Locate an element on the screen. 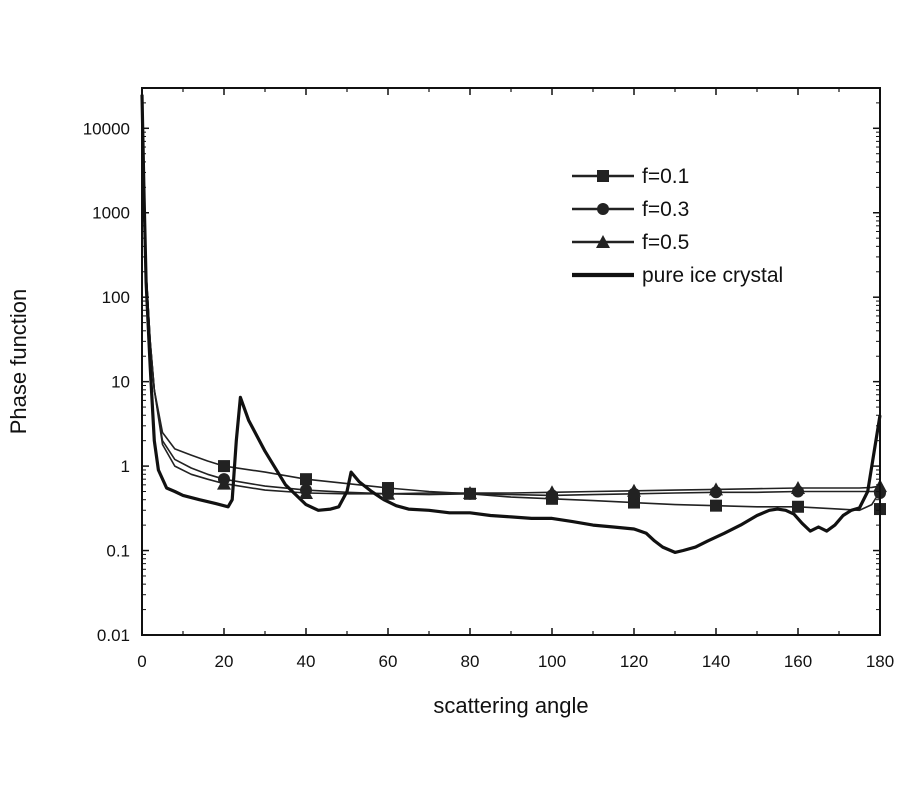 This screenshot has height=800, width=900. x-tick-label: 120 is located at coordinates (634, 661).